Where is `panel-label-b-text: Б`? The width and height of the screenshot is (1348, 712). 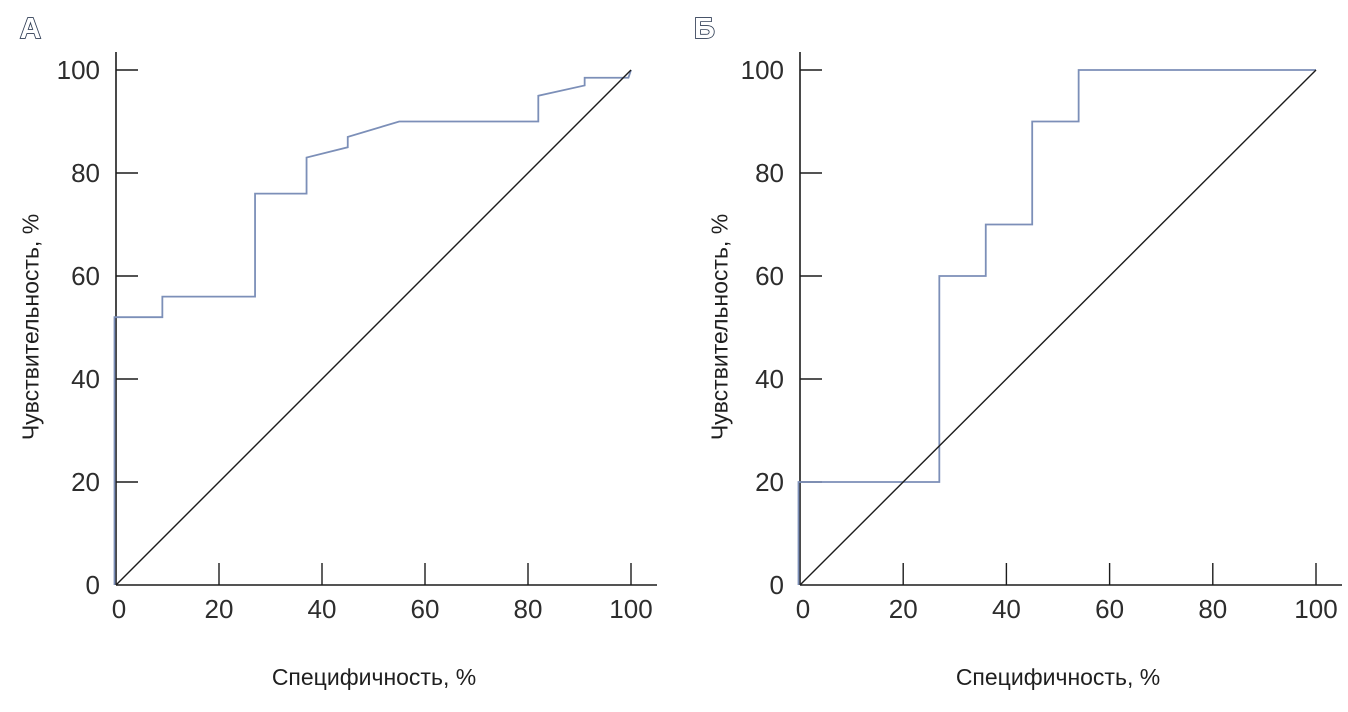 panel-label-b-text: Б is located at coordinates (704, 29).